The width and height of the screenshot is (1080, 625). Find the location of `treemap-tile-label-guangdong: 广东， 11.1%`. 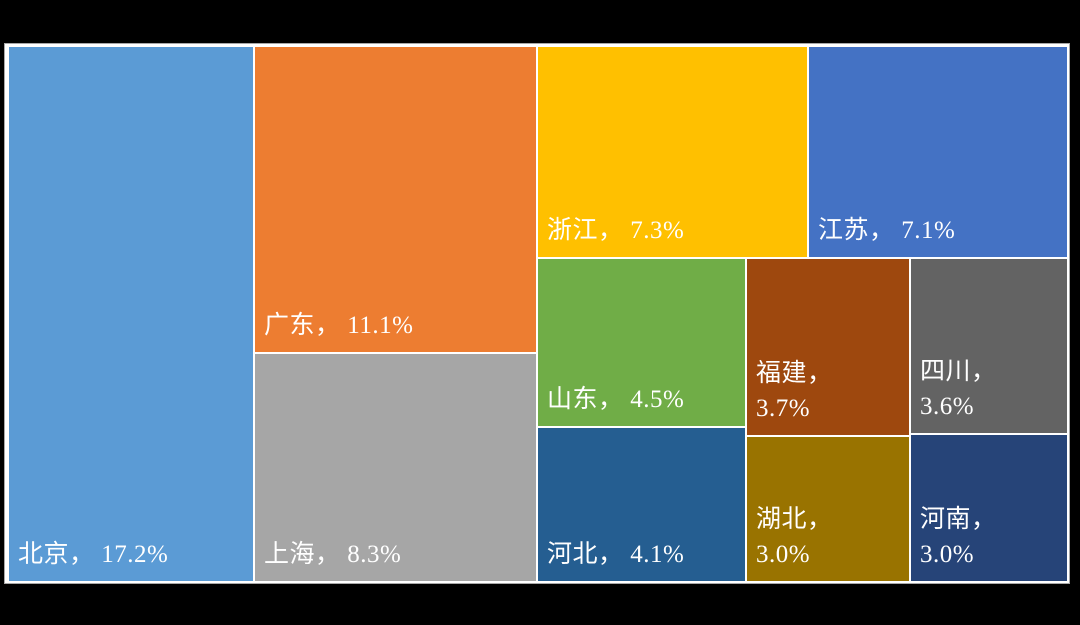

treemap-tile-label-guangdong: 广东， 11.1% is located at coordinates (339, 325).